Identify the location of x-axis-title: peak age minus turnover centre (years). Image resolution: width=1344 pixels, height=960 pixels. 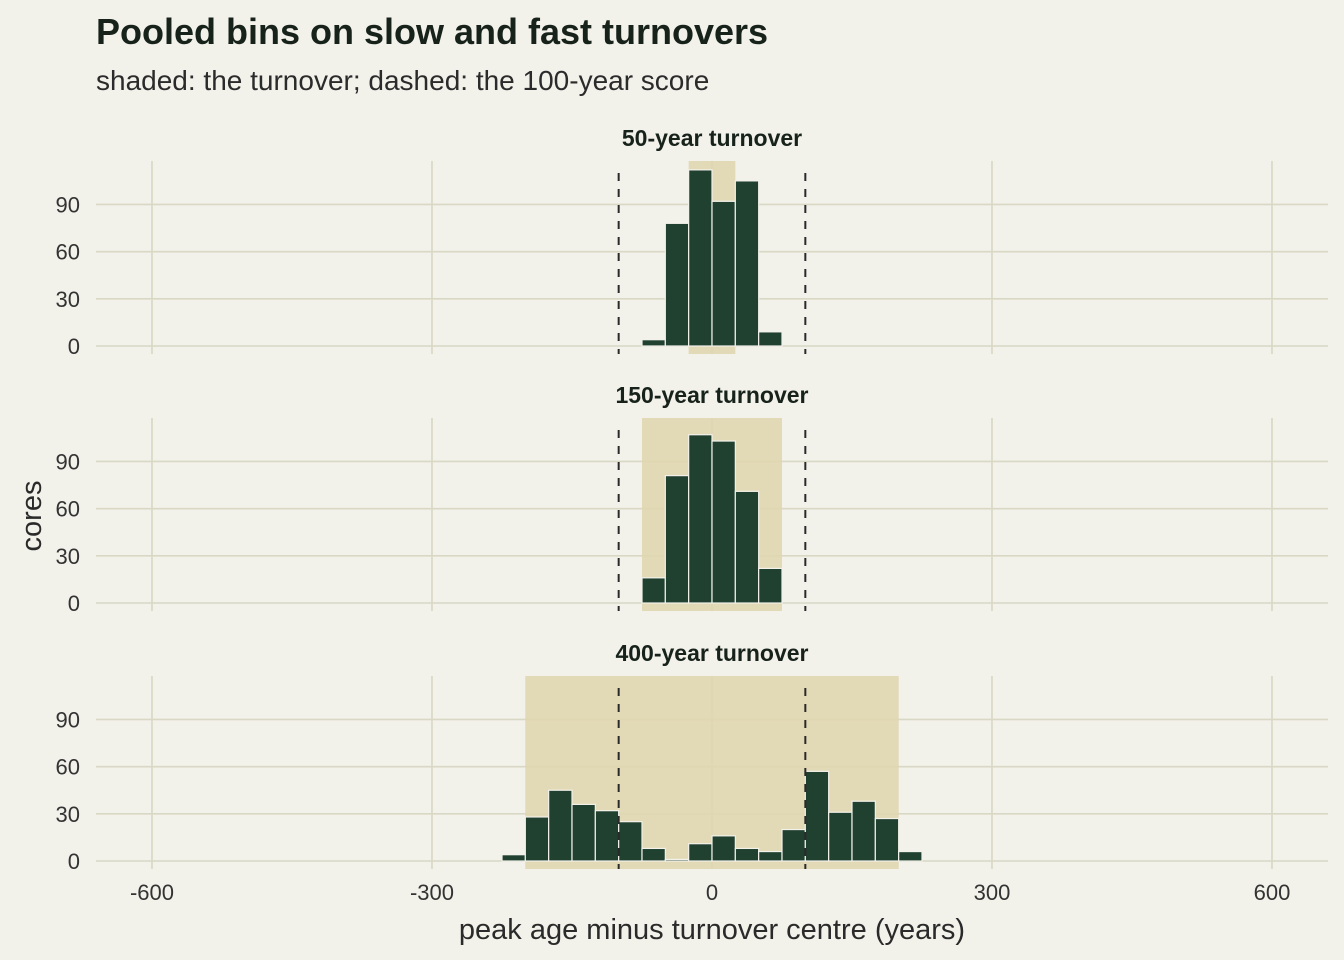
(712, 930).